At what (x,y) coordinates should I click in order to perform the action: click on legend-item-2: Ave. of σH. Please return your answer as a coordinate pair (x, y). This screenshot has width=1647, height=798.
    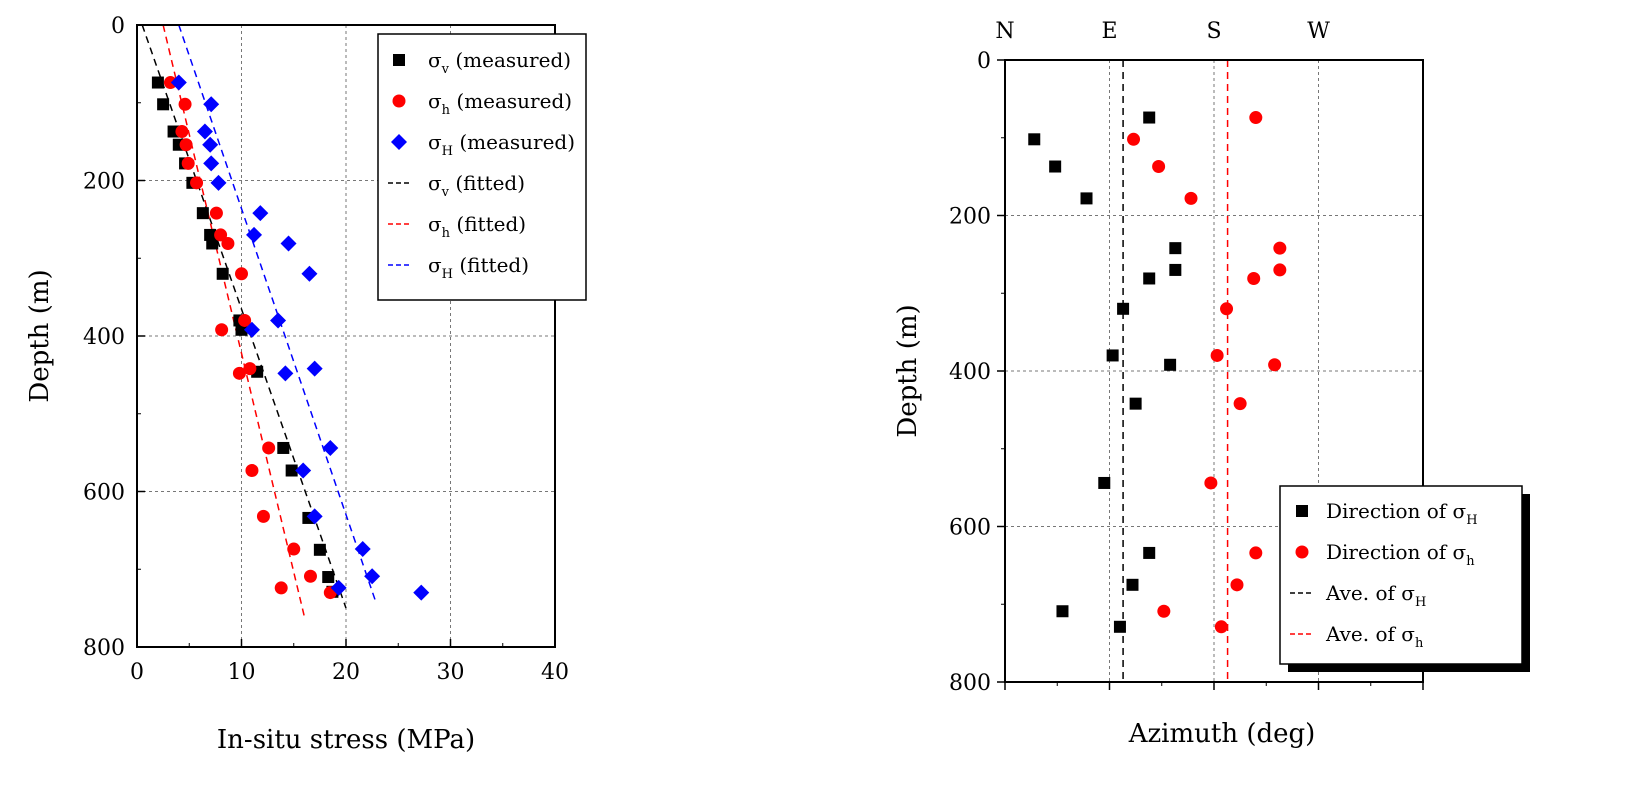
    Looking at the image, I should click on (1358, 595).